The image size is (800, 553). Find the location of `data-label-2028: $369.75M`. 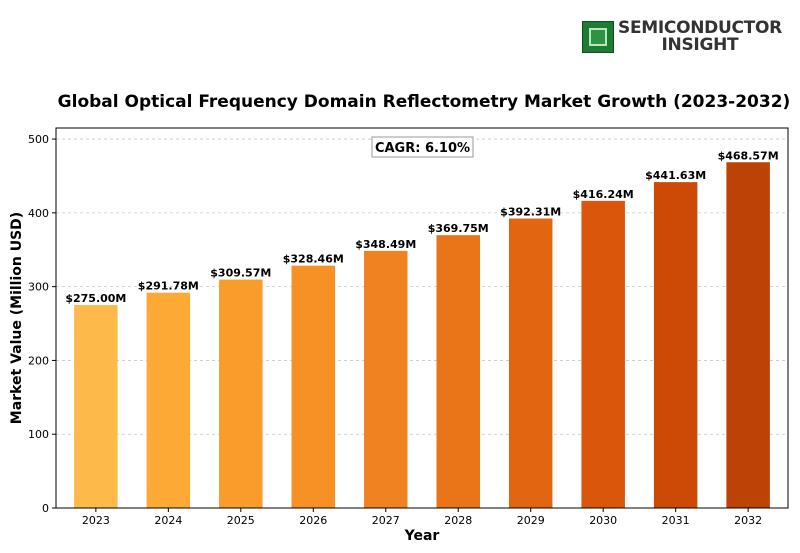

data-label-2028: $369.75M is located at coordinates (458, 228).